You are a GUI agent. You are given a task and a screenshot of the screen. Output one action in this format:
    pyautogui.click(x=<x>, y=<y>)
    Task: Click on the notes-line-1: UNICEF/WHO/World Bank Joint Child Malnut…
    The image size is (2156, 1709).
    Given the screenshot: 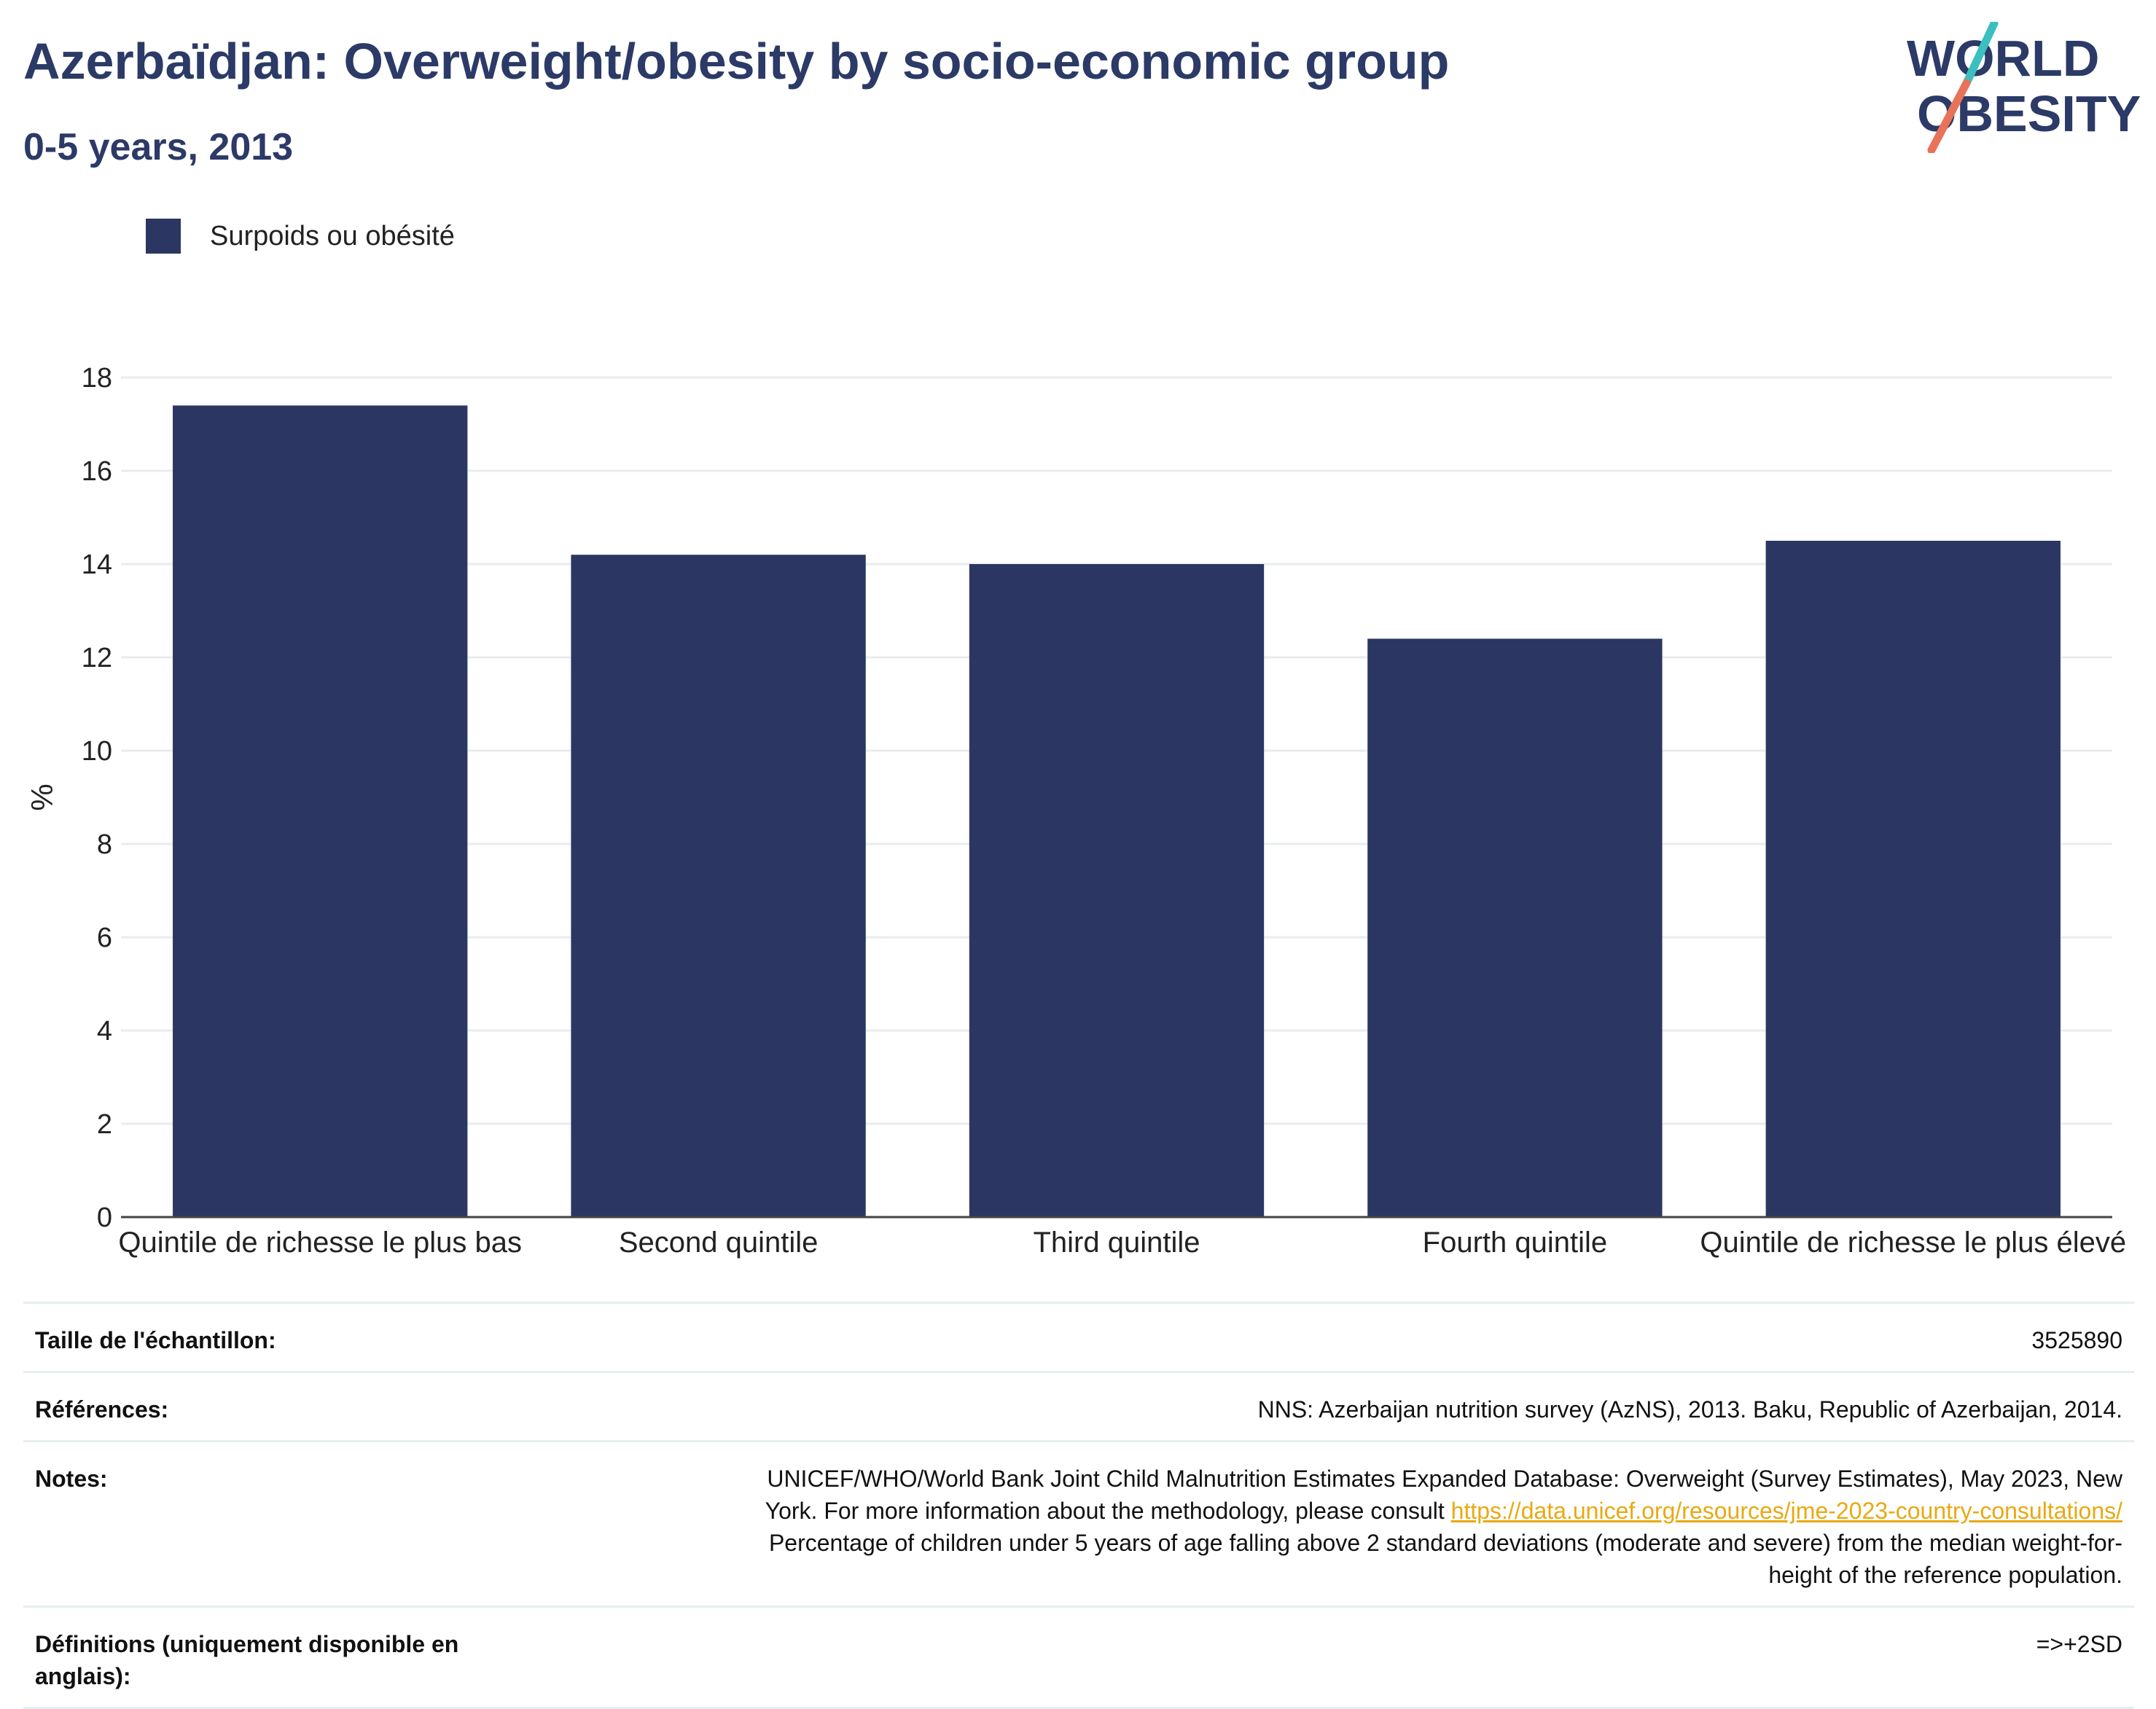 What is the action you would take?
    pyautogui.click(x=1445, y=1479)
    